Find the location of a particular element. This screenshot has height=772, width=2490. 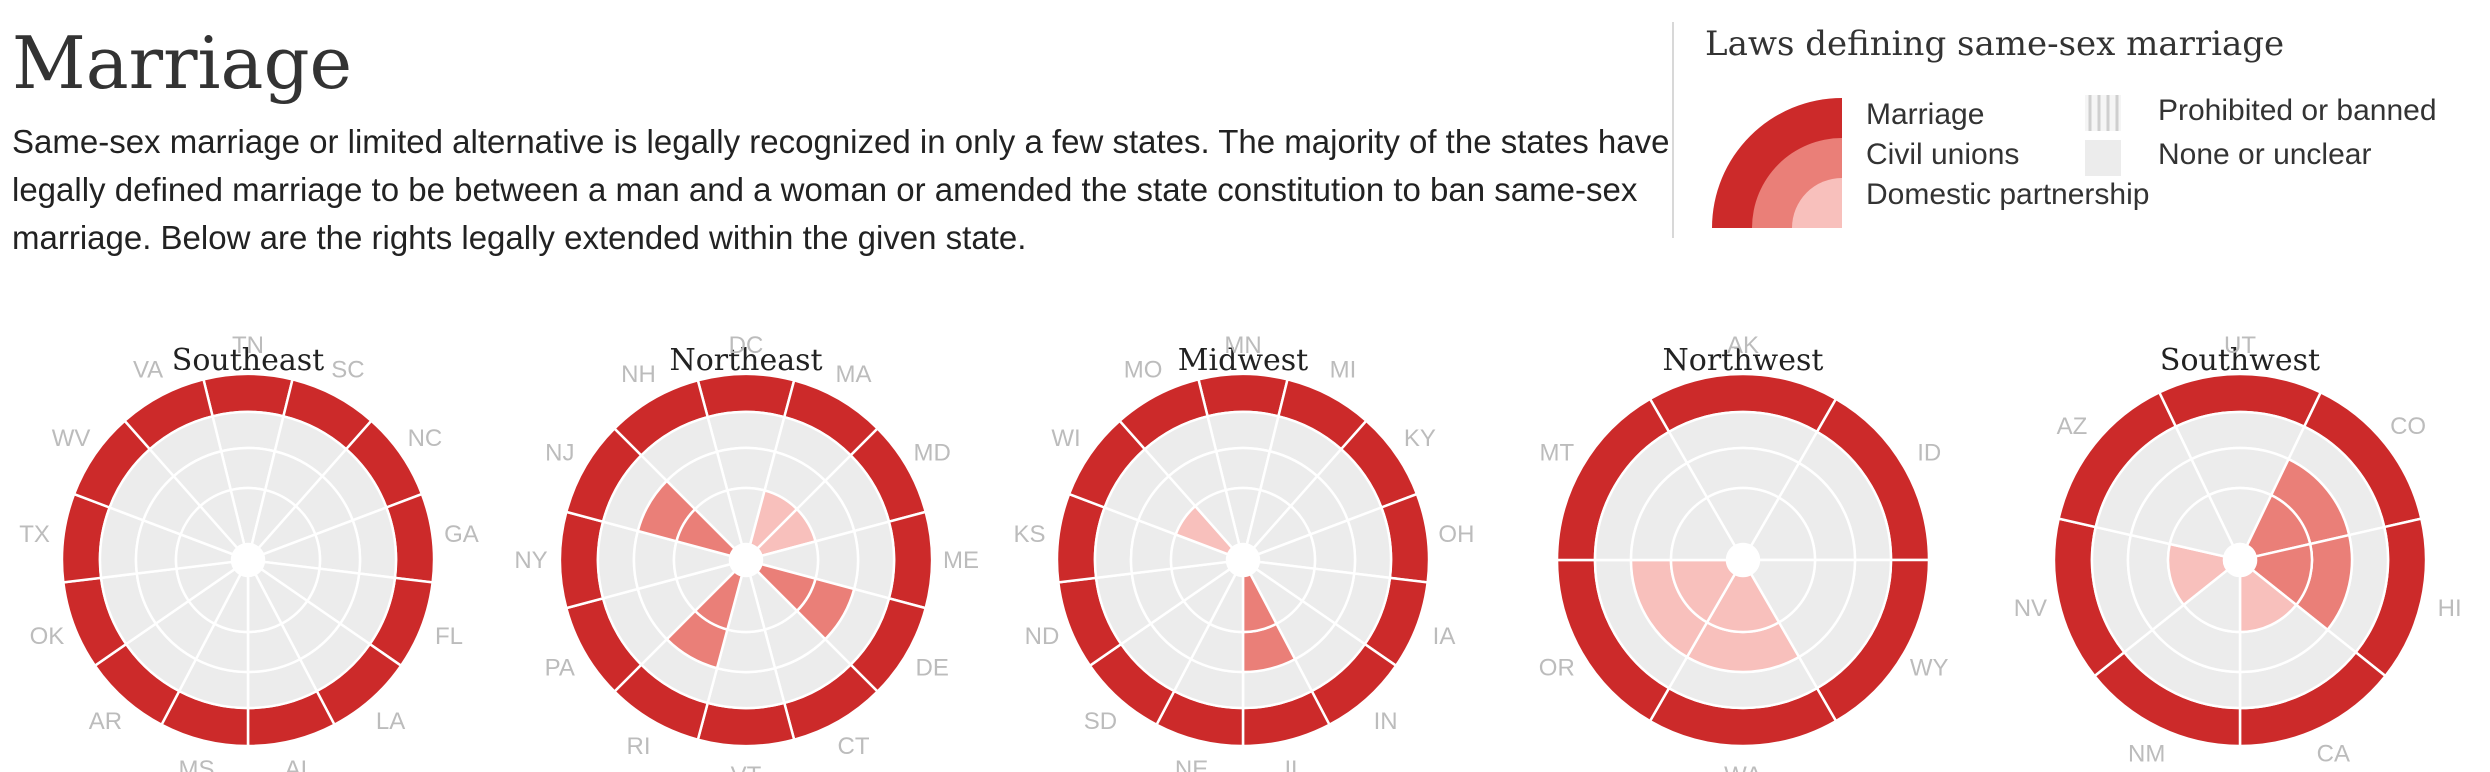

state-label: HI is located at coordinates (2450, 608).